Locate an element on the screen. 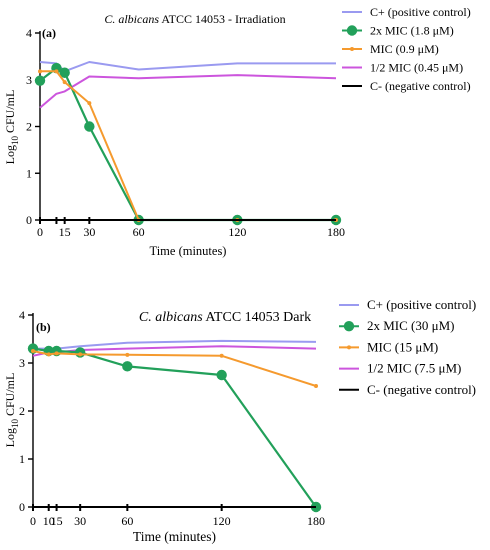 The height and width of the screenshot is (550, 490). chart-title: C. albicans ATCC 14053 - Irradiation is located at coordinates (194, 19).